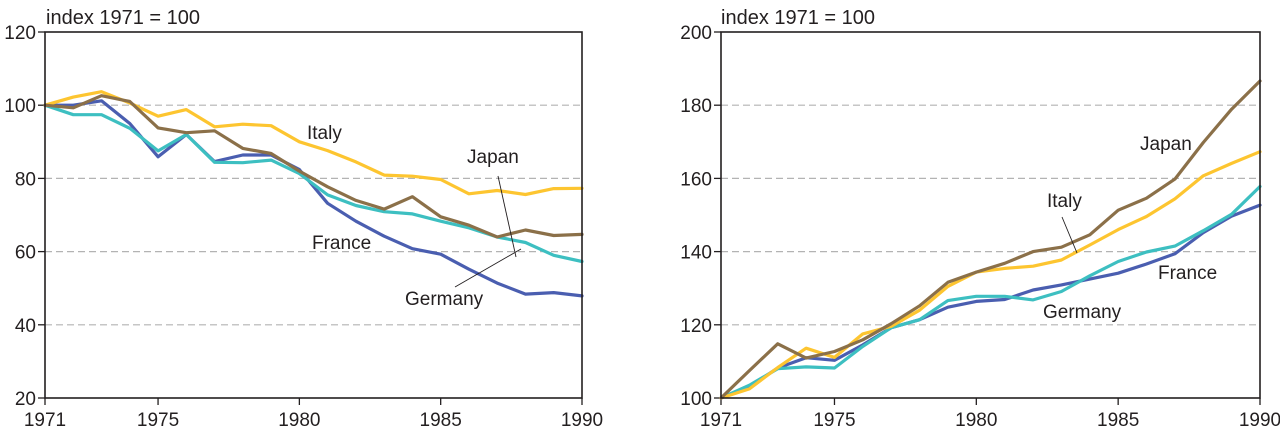 The height and width of the screenshot is (436, 1280). I want to click on left-germany-leader-line, so click(488, 268).